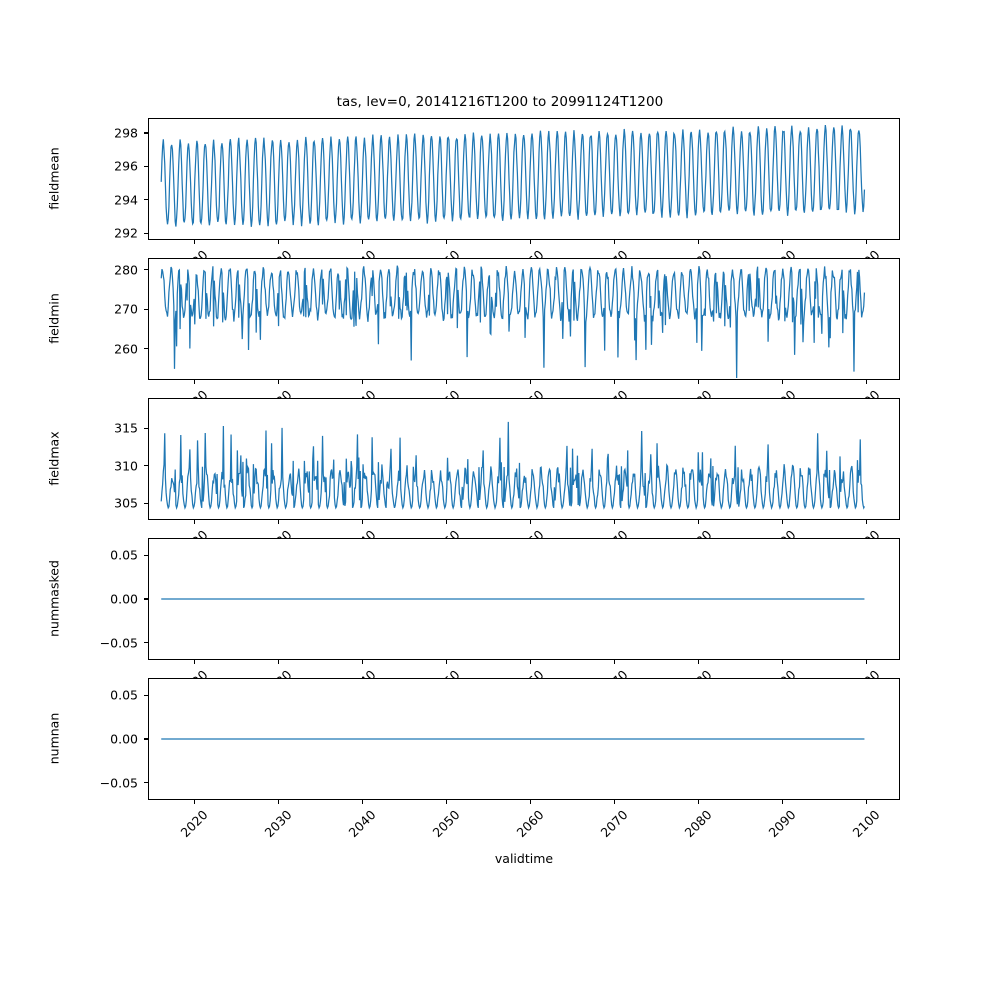  Describe the element at coordinates (54, 598) in the screenshot. I see `y-axis-label-nummasked: nummasked` at that location.